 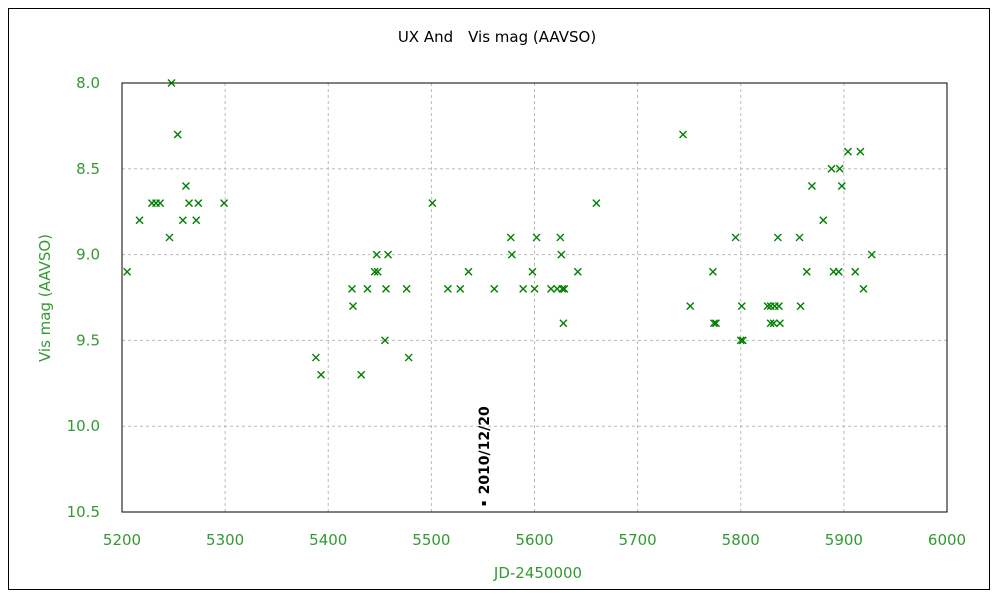 What do you see at coordinates (83, 426) in the screenshot?
I see `y-tick-label: 10.0` at bounding box center [83, 426].